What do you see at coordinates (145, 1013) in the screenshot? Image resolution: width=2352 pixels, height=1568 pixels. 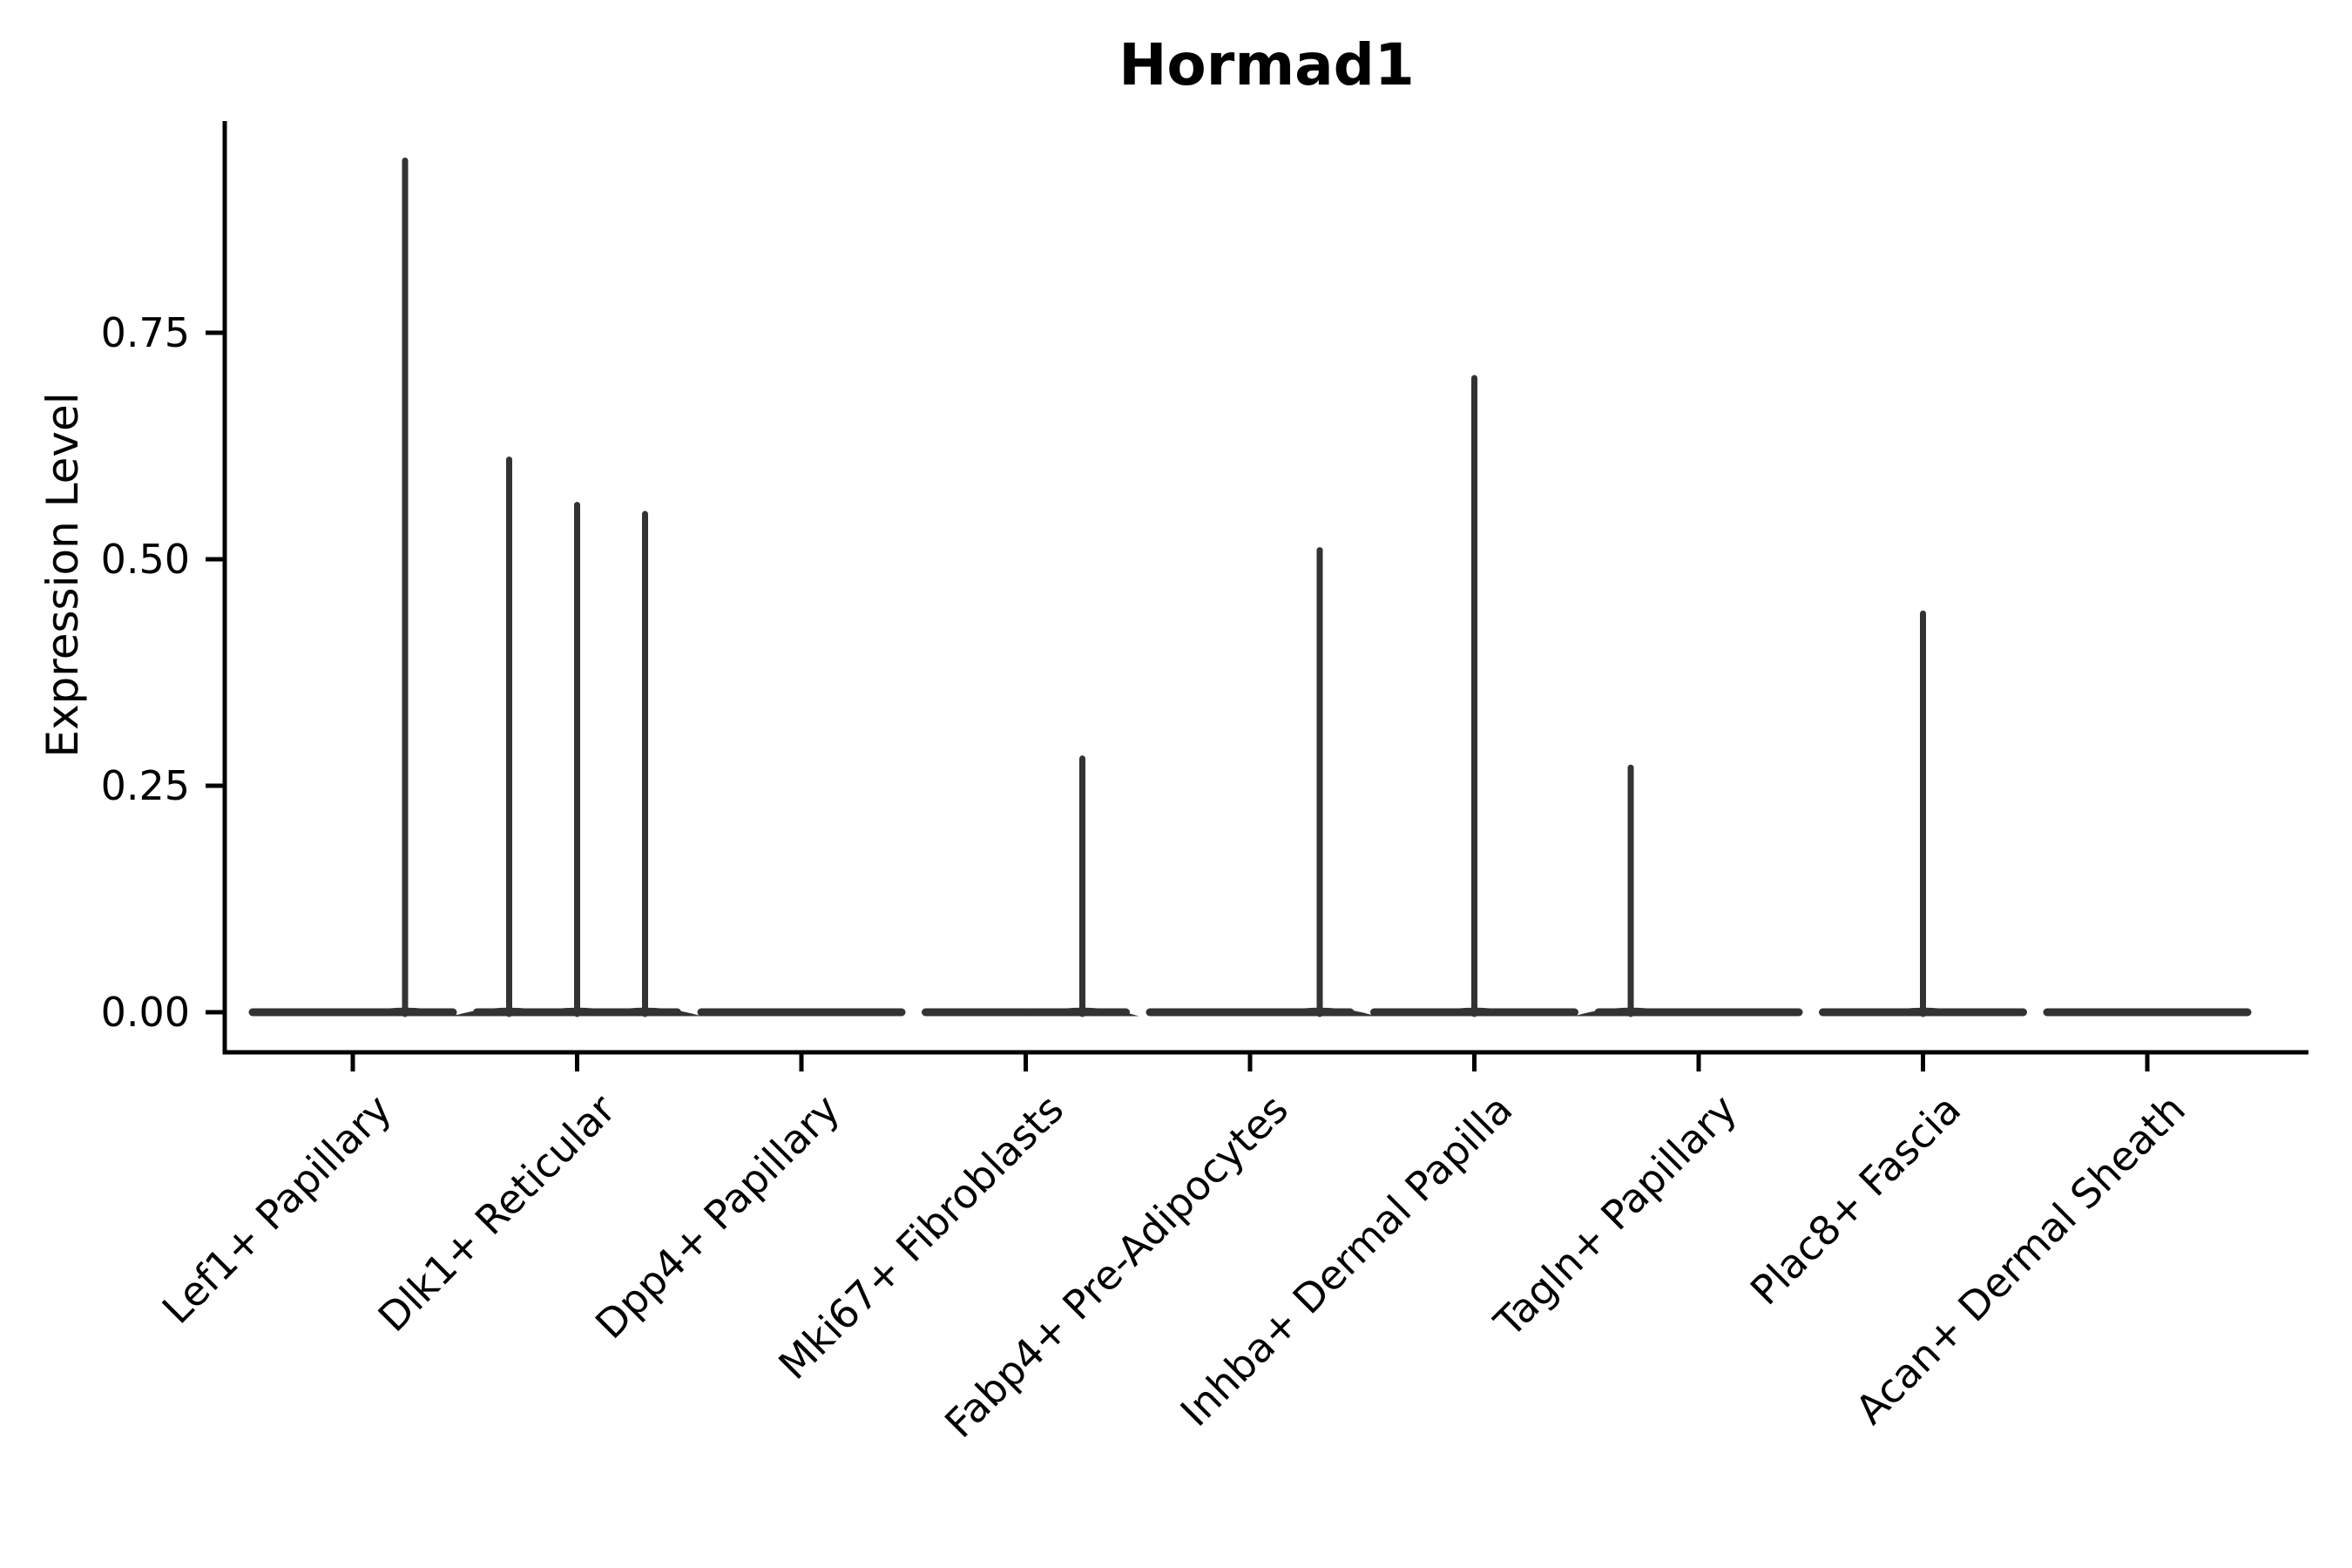 I see `y-tick-label: 0.00` at bounding box center [145, 1013].